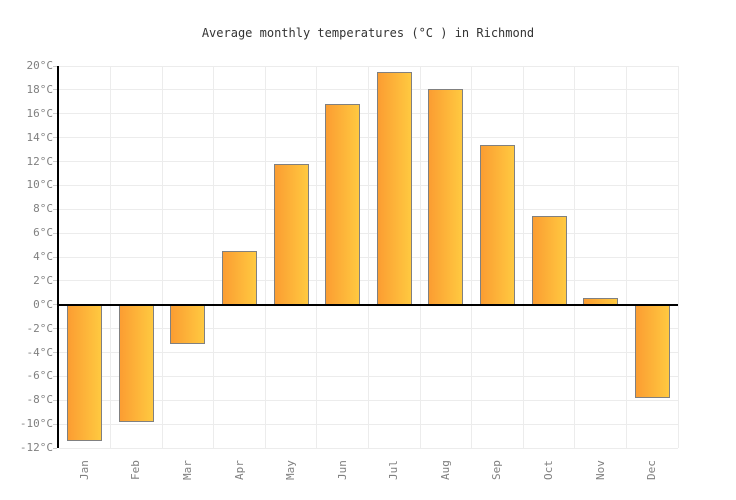 This screenshot has width=736, height=500. What do you see at coordinates (40, 65) in the screenshot?
I see `y-axis-tick-label: 20°C` at bounding box center [40, 65].